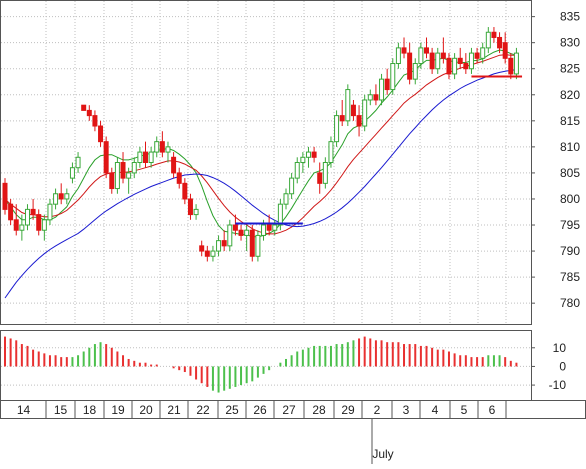 The image size is (586, 469). Describe the element at coordinates (261, 364) in the screenshot. I see `oscillator-bars` at that location.